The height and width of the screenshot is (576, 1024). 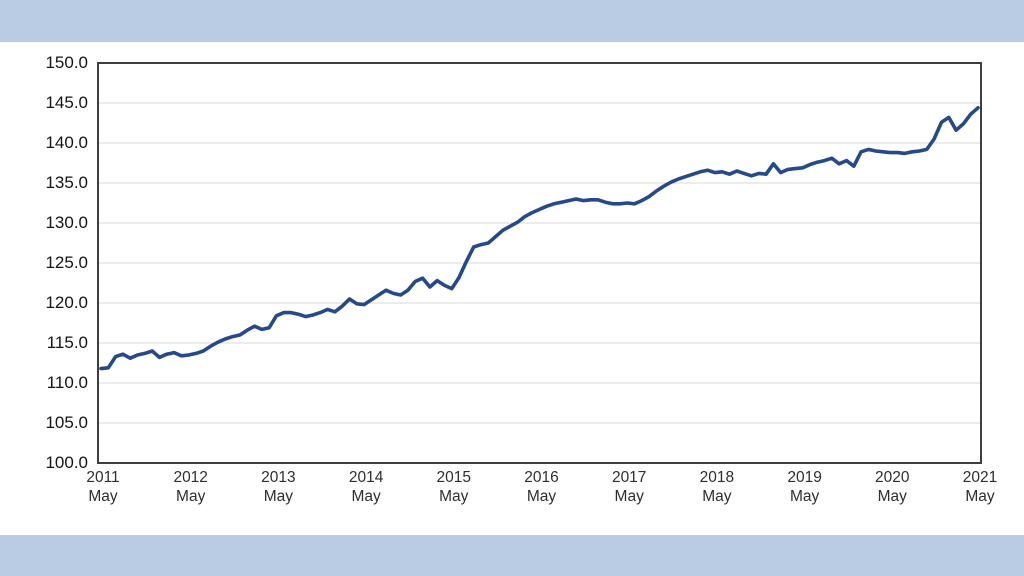 What do you see at coordinates (892, 487) in the screenshot?
I see `x-tick-label: 2020 May` at bounding box center [892, 487].